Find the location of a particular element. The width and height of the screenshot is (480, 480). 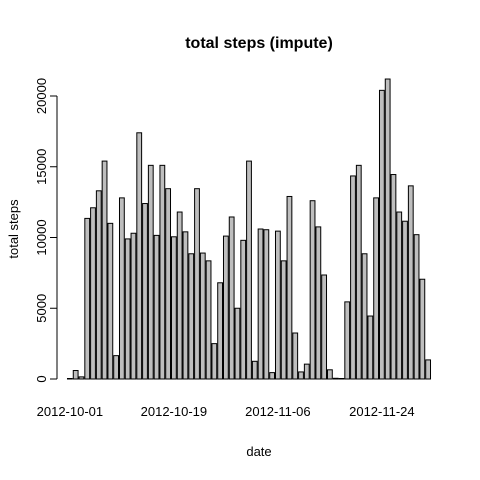

y-tick-label: 10000 is located at coordinates (41, 237).